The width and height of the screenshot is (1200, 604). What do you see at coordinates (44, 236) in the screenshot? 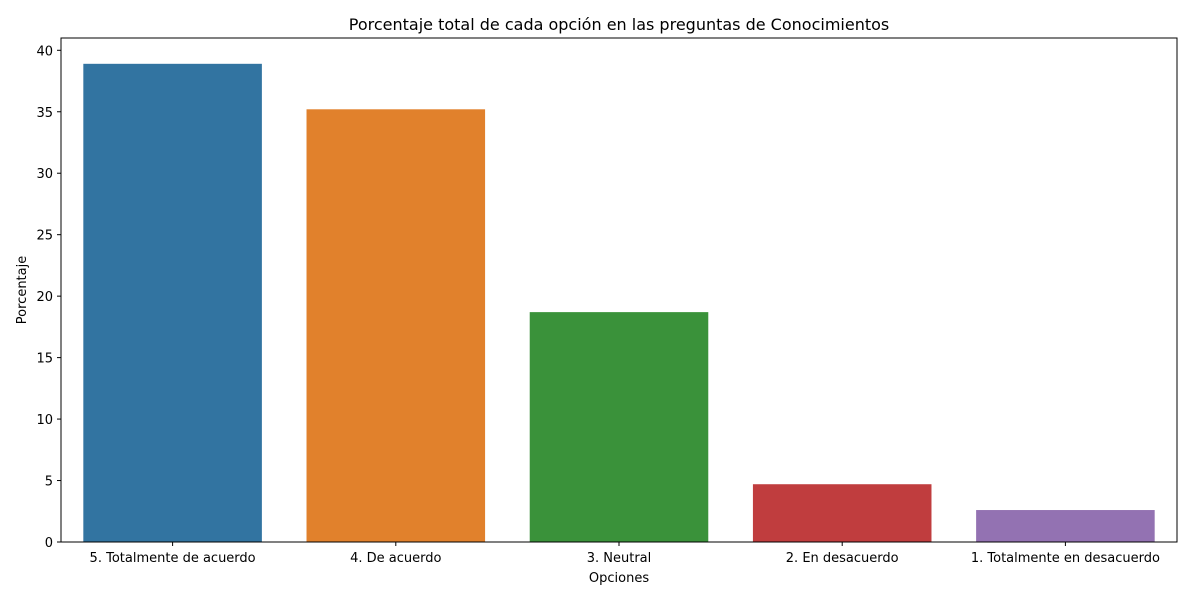
I see `y-tick-label: 25` at bounding box center [44, 236].